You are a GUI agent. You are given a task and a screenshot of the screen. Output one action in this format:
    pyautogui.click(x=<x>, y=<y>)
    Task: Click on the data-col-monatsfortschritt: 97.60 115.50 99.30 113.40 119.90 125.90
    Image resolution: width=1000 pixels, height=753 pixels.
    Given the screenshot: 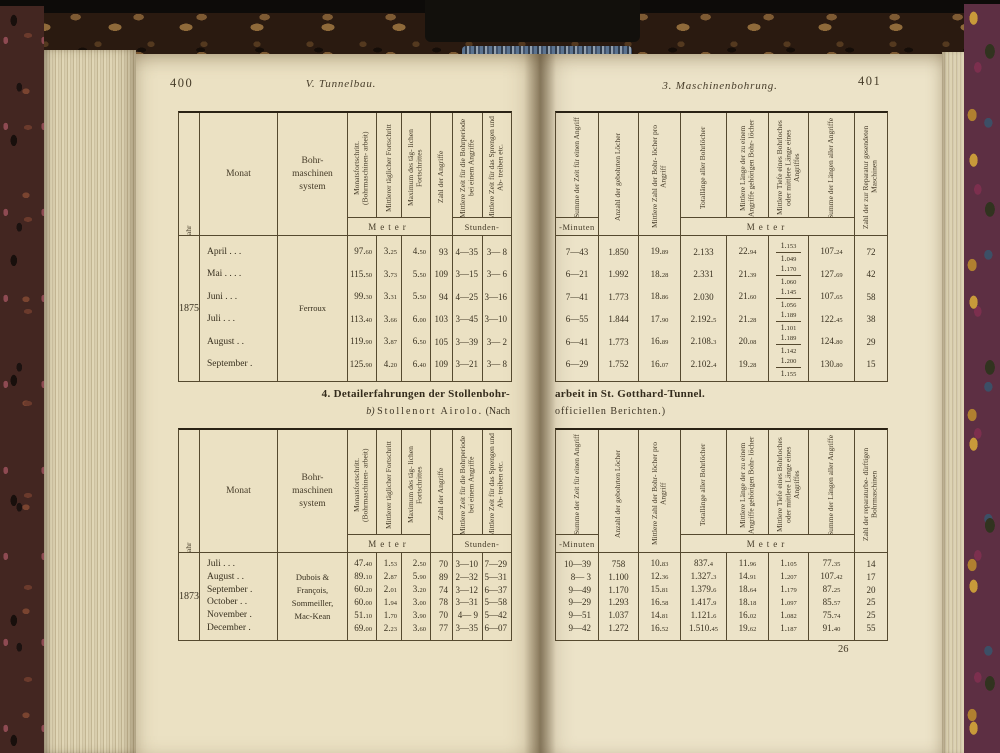 What is the action you would take?
    pyautogui.click(x=361, y=308)
    